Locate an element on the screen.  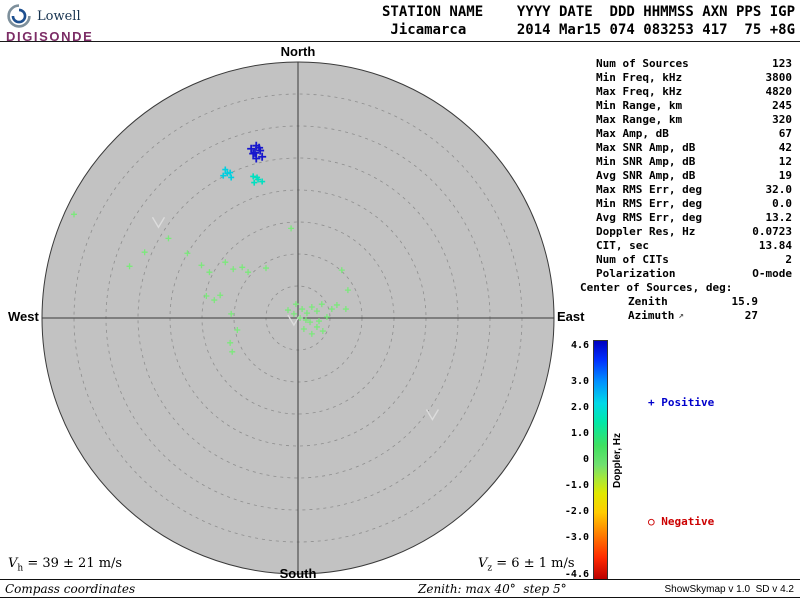
stat-value: 32.0 is located at coordinates (779, 189).